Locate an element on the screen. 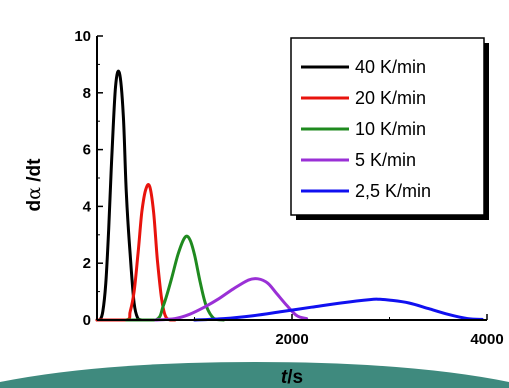 Image resolution: width=509 pixels, height=388 pixels. x-axis-title-var: t is located at coordinates (284, 377).